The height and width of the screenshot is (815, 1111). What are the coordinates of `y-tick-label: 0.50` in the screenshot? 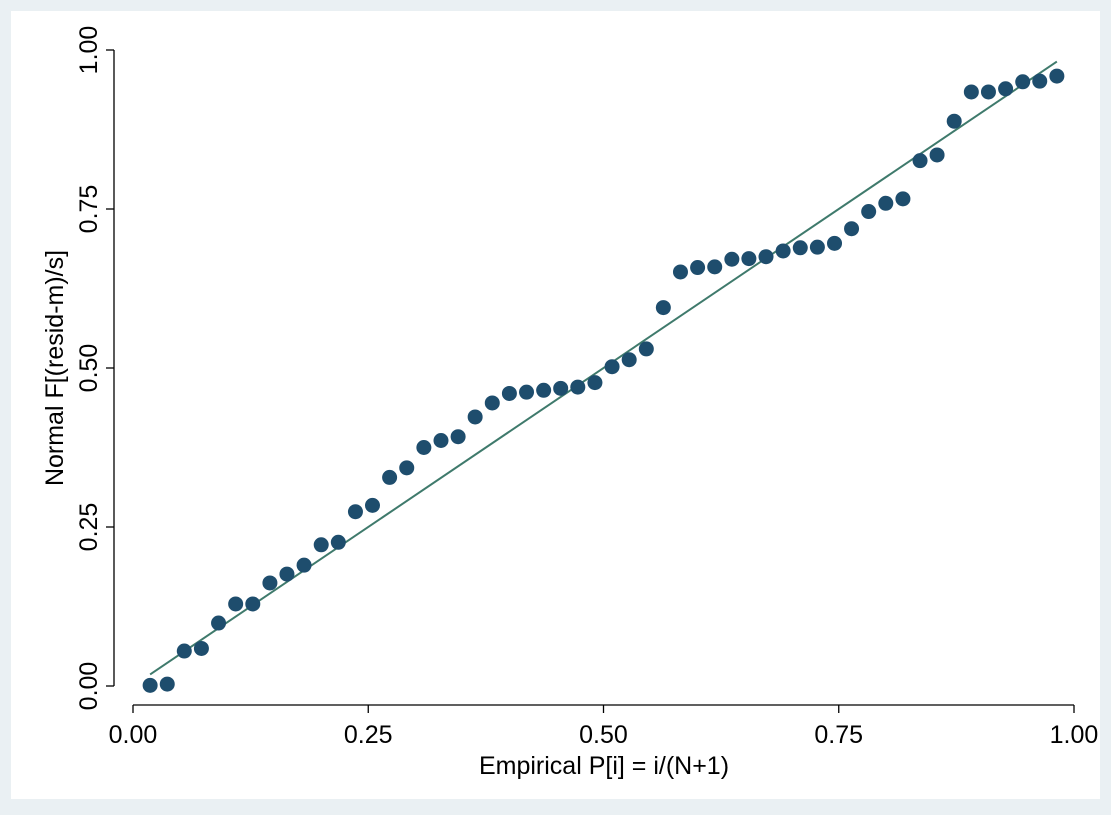 It's located at (89, 368).